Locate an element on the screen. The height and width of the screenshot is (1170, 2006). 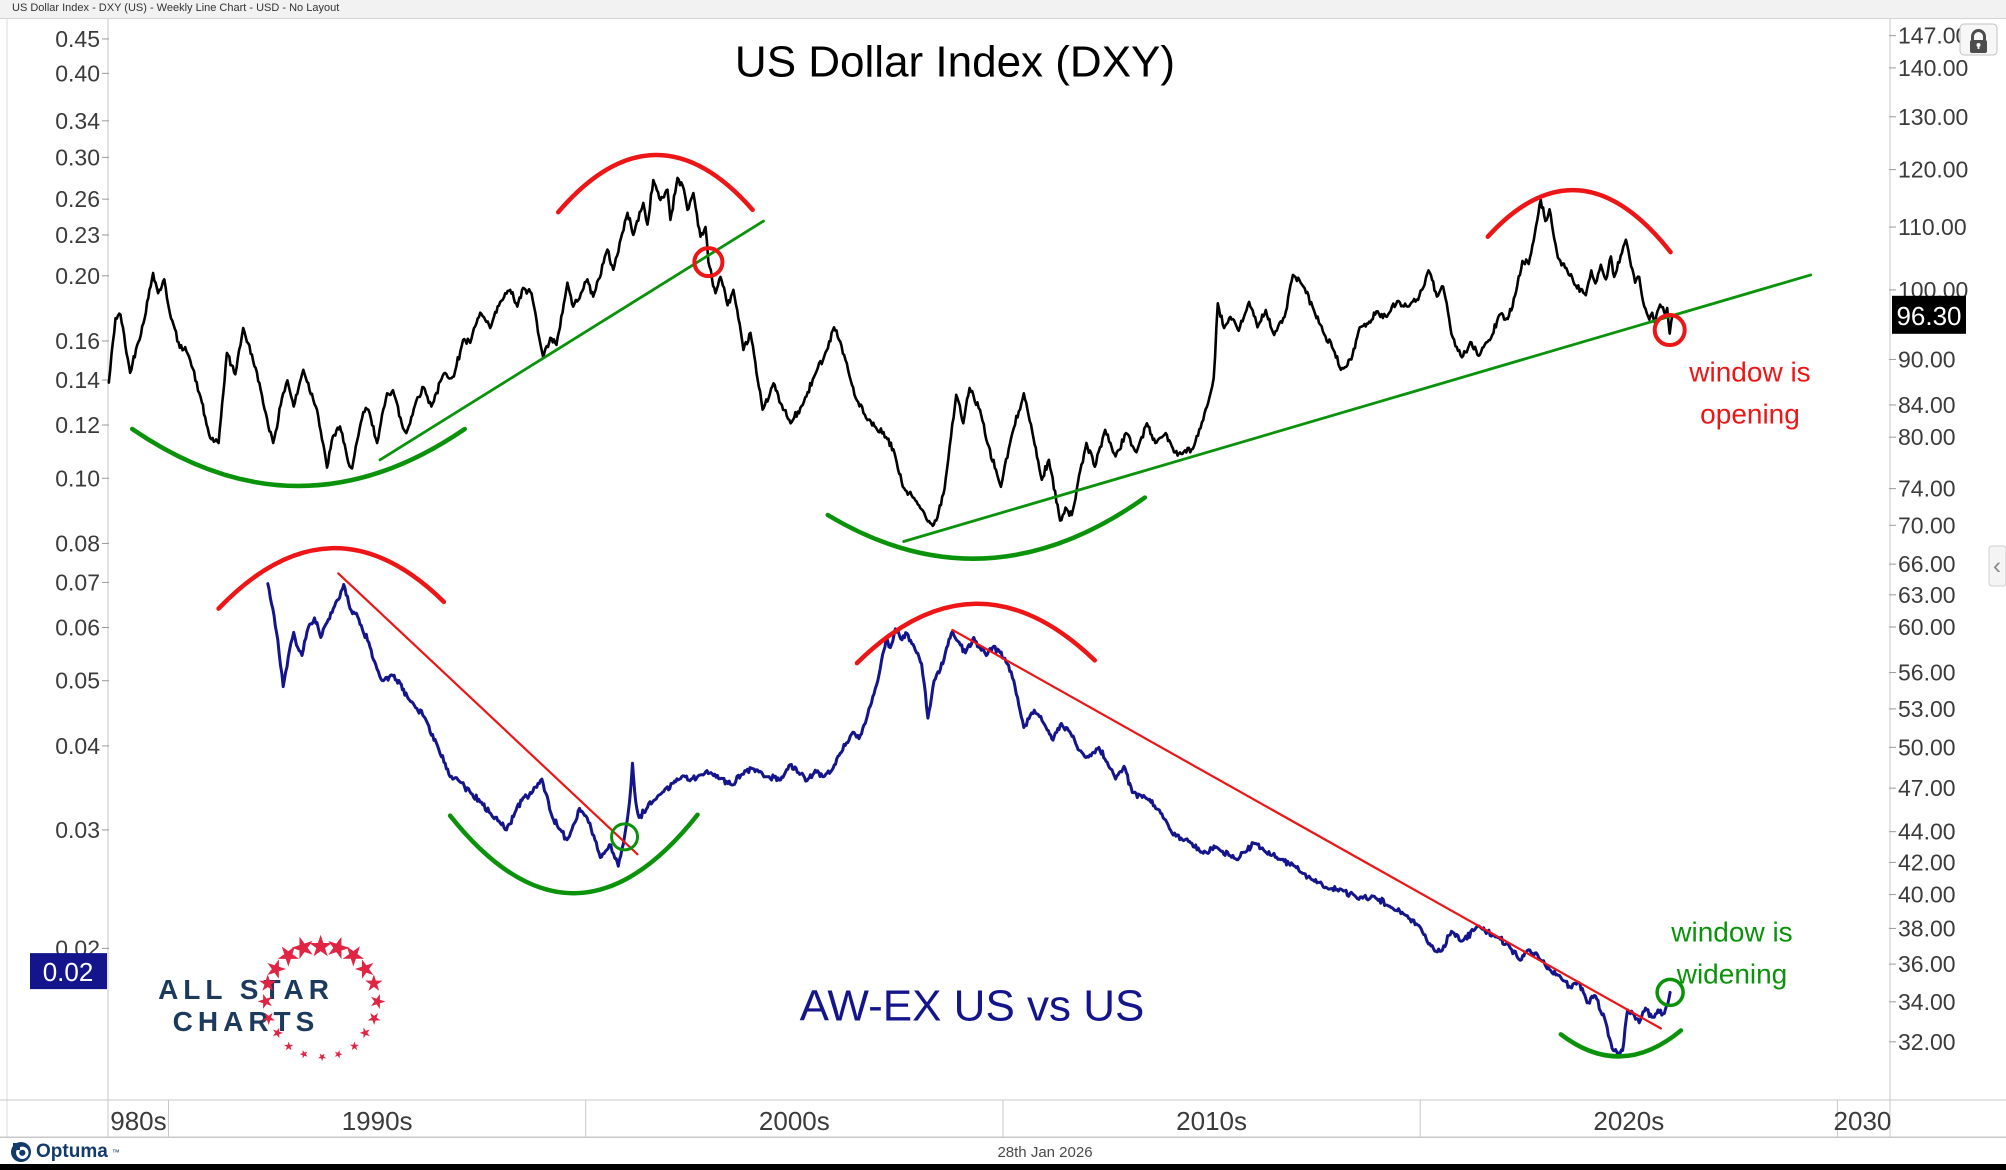
left-axis-tick-label: 0.03 is located at coordinates (77, 830).